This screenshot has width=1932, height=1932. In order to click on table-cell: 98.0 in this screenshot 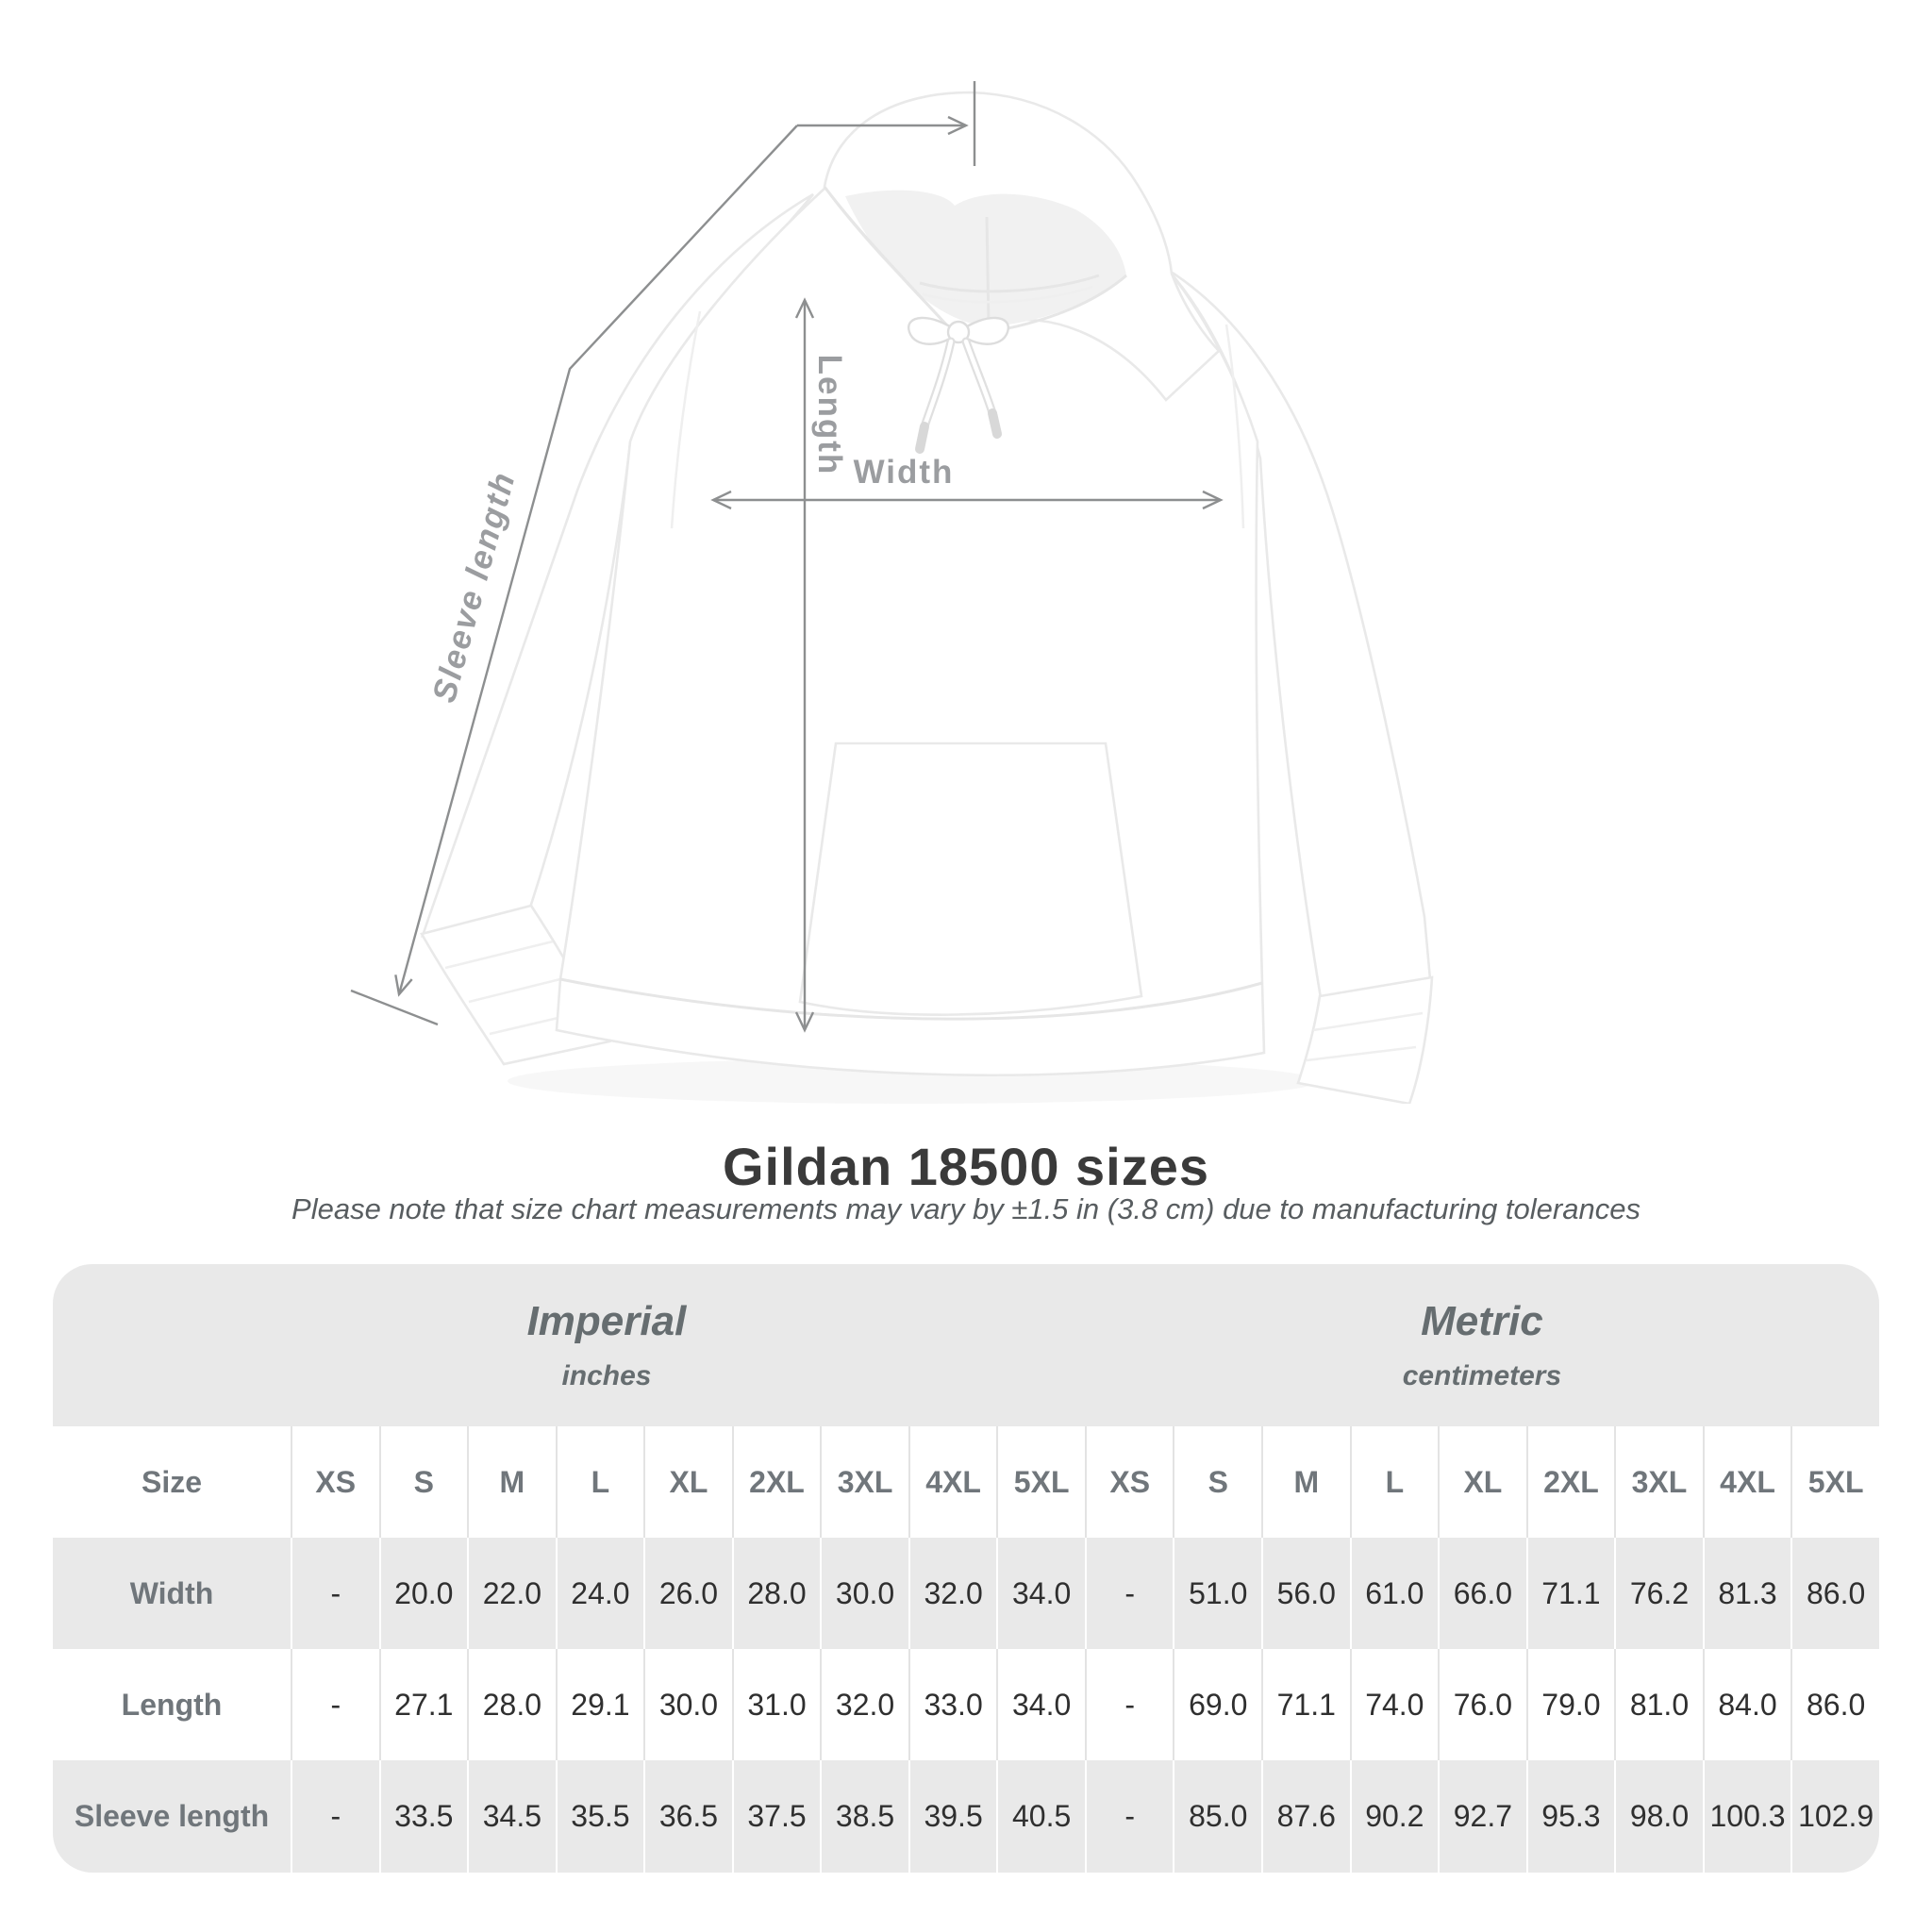, I will do `click(1659, 1817)`.